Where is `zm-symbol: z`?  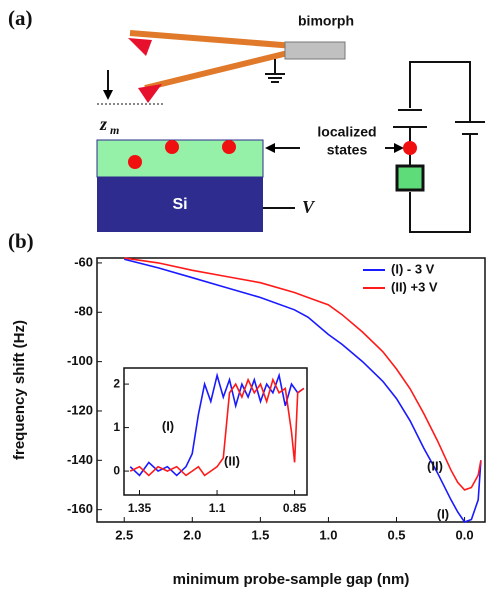 zm-symbol: z is located at coordinates (103, 124).